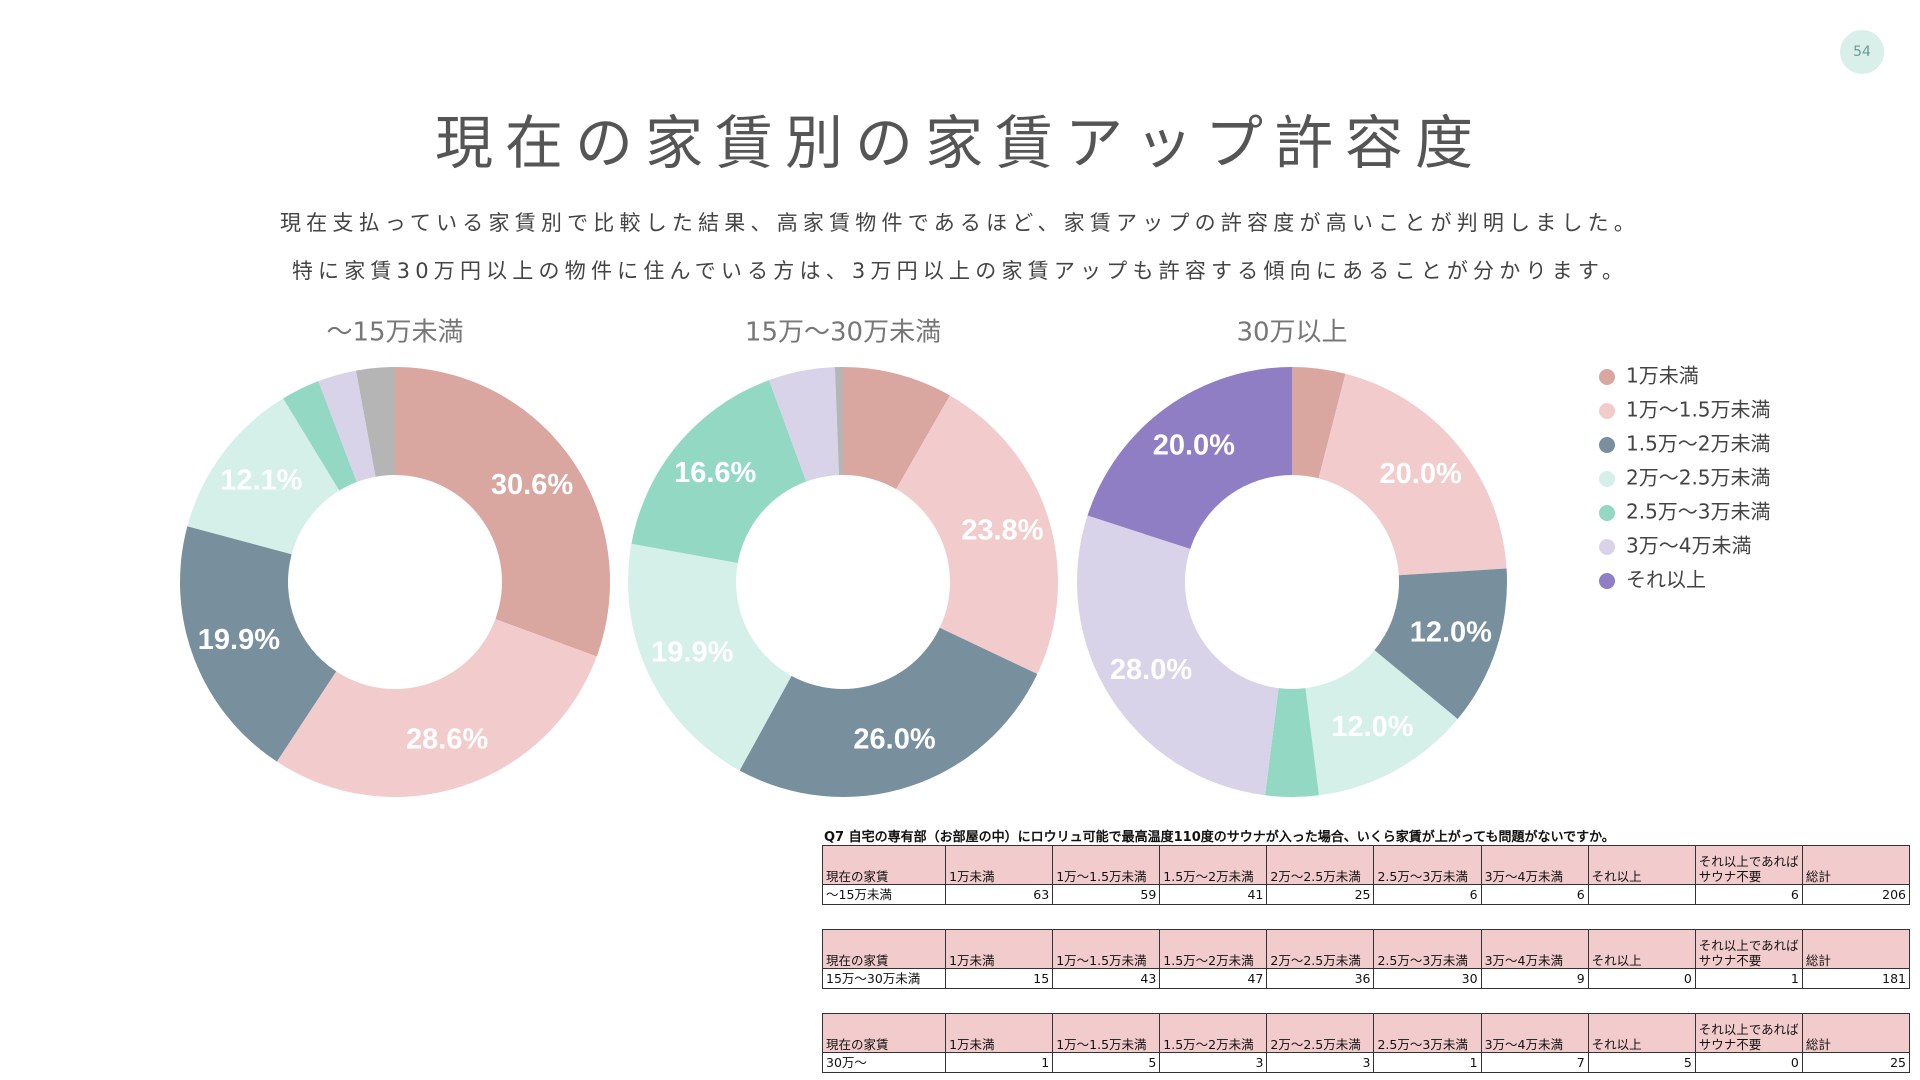  I want to click on table-cell: 15, so click(999, 978).